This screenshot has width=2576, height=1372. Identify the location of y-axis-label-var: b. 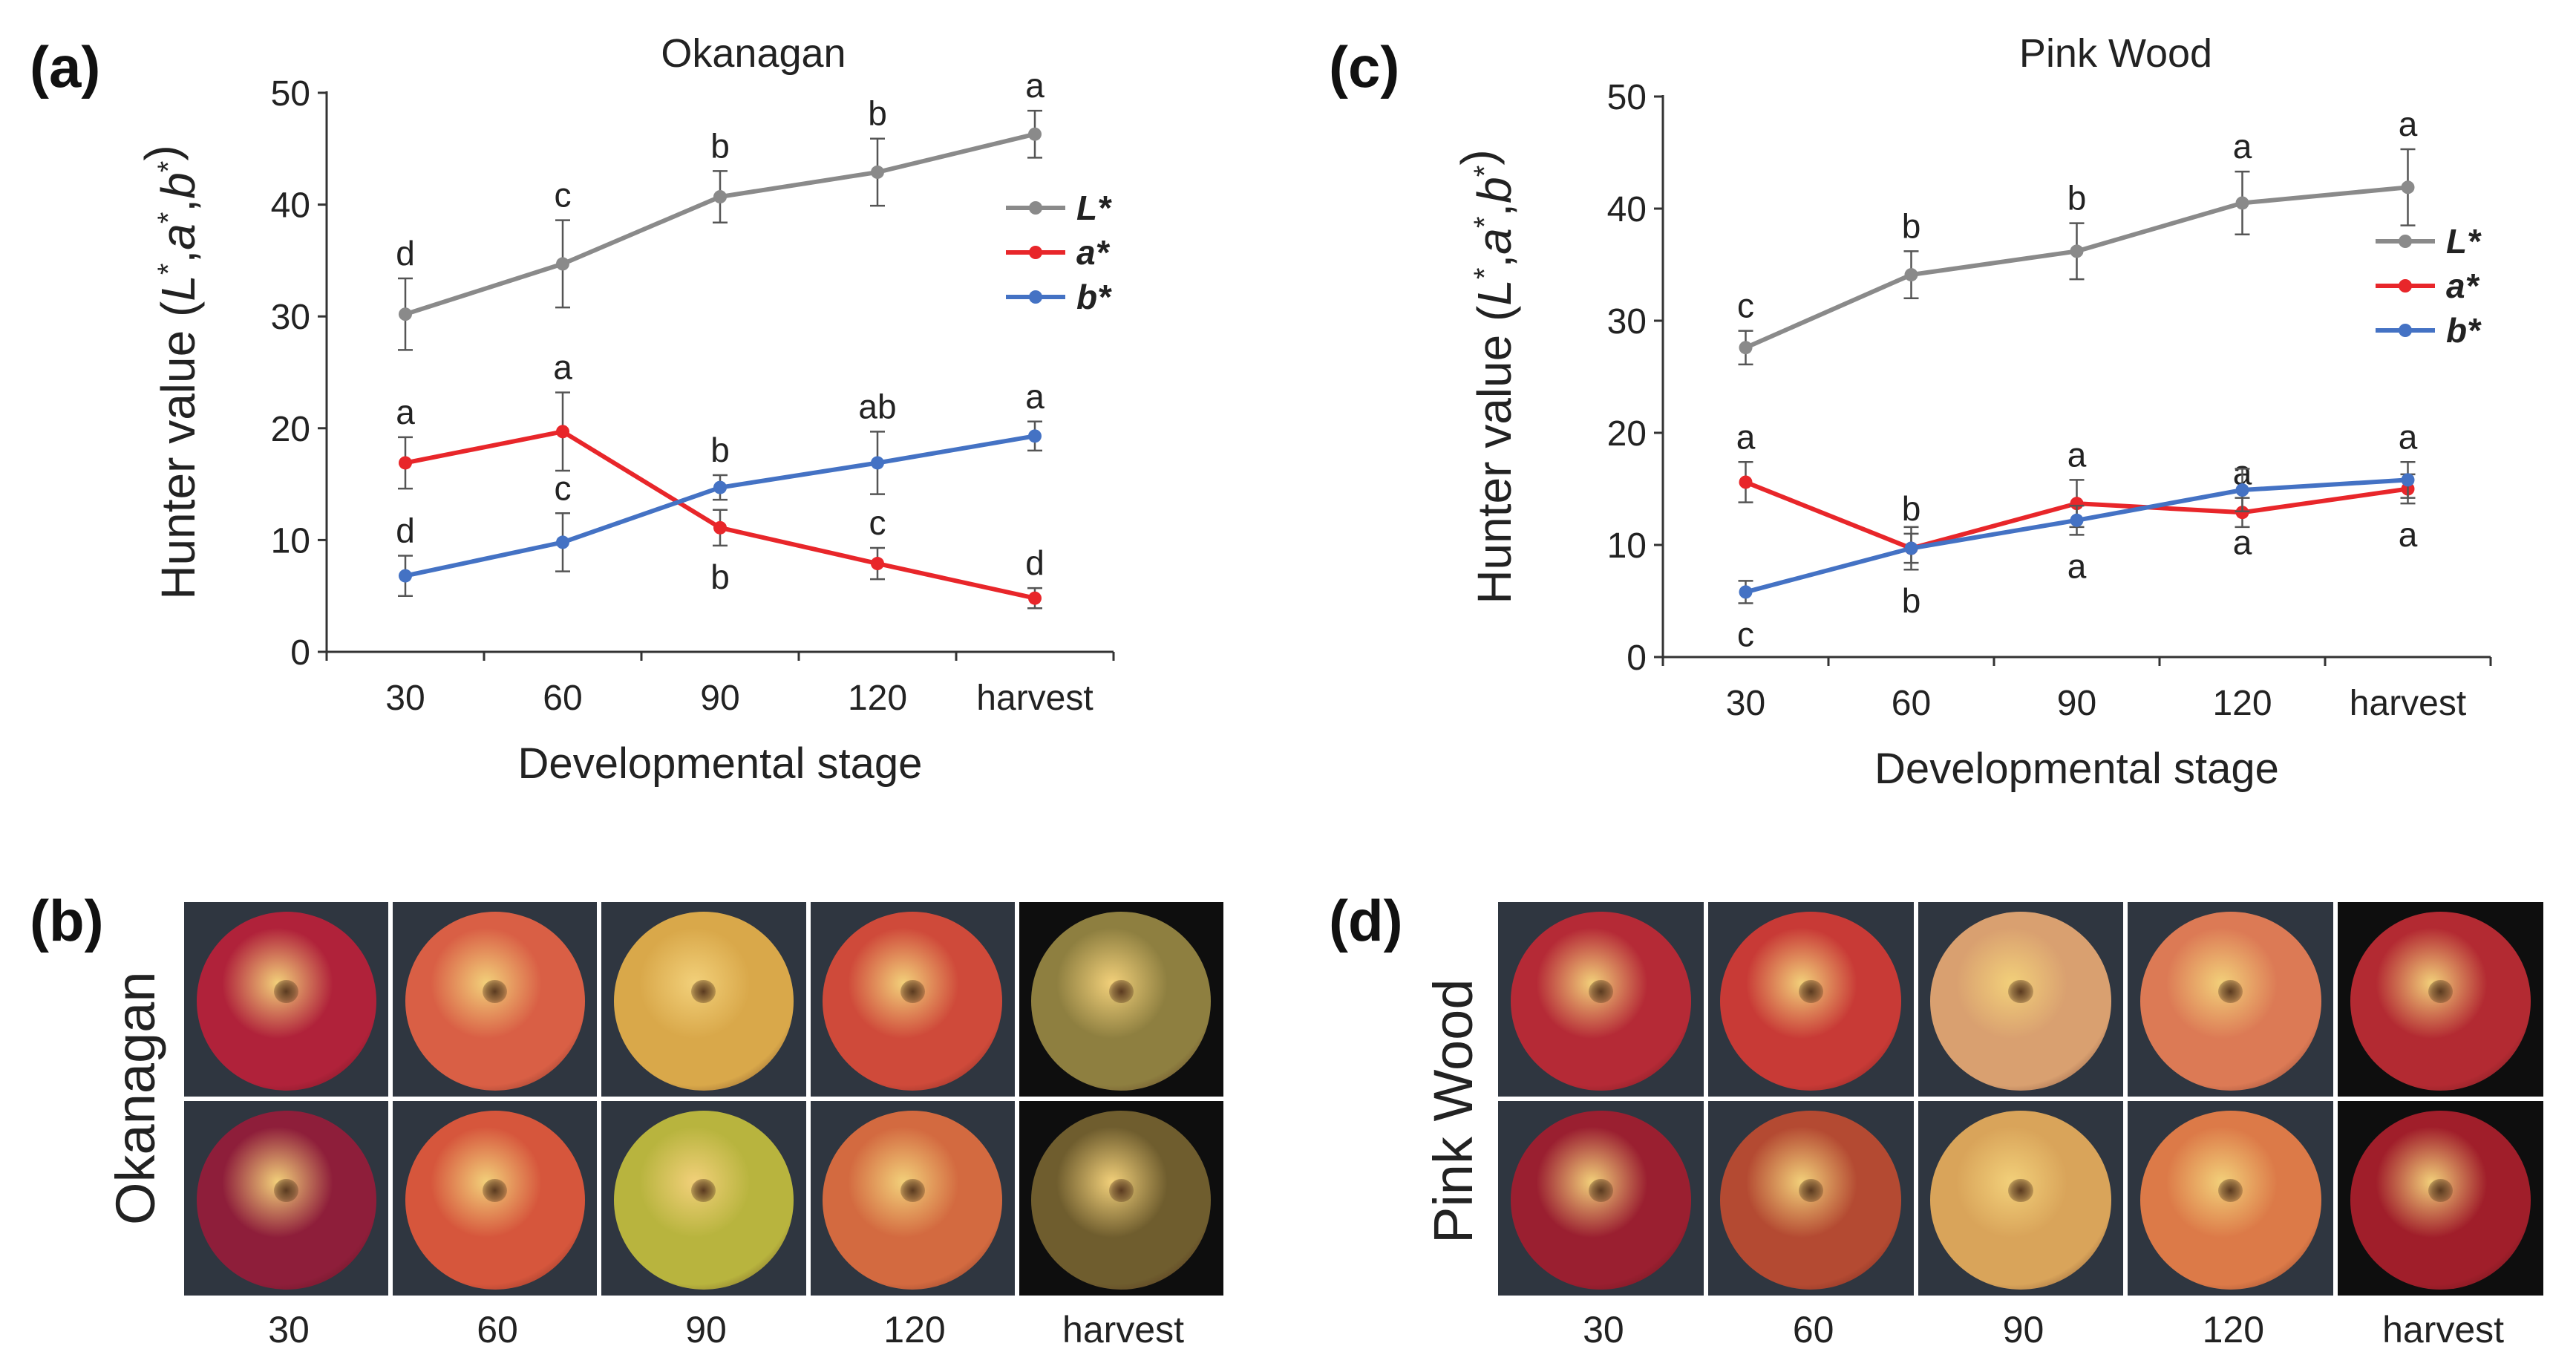
(178, 185).